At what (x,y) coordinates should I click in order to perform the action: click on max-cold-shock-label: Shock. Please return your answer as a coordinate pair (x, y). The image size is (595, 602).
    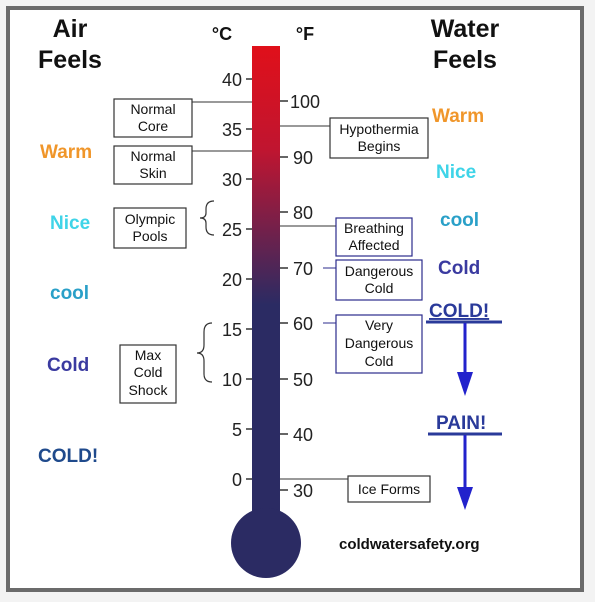
    Looking at the image, I should click on (149, 390).